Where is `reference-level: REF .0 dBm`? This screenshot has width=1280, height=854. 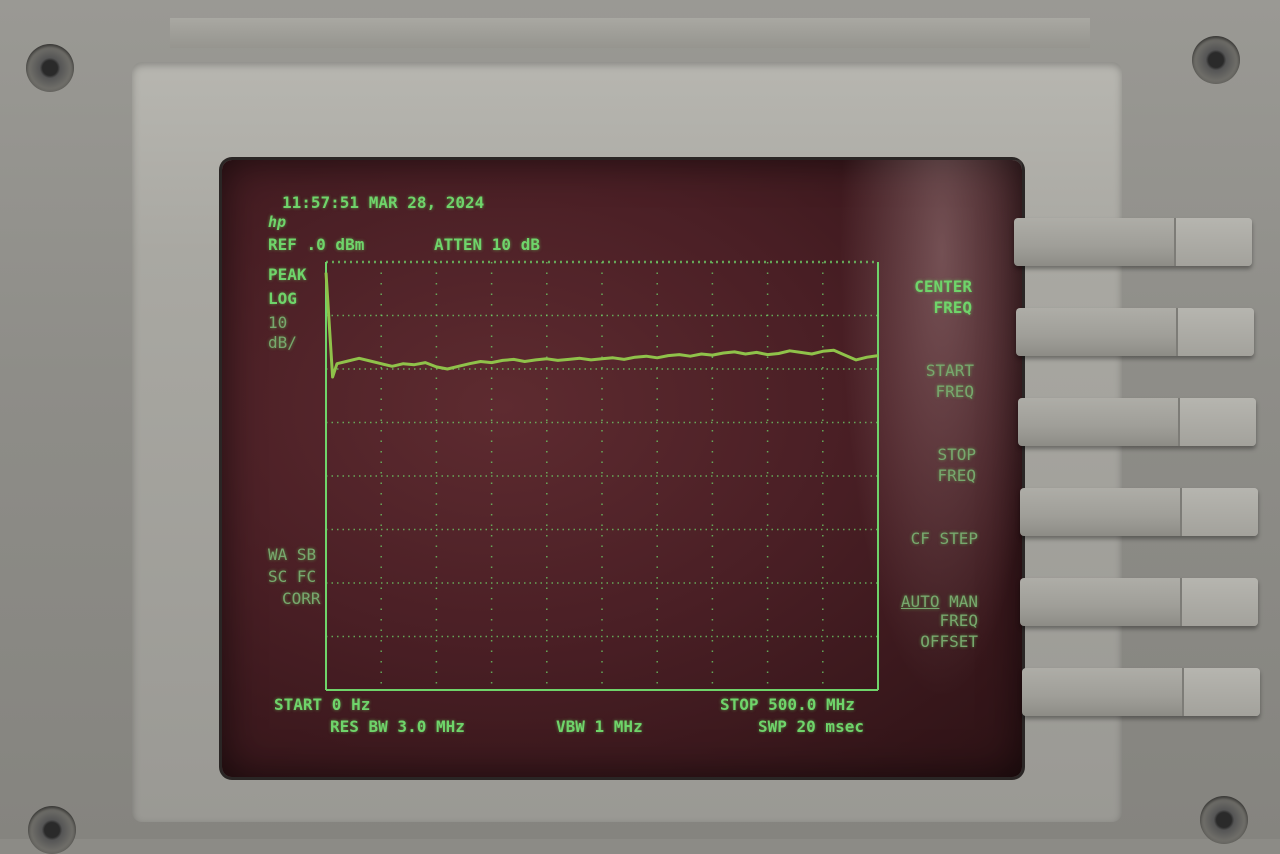
reference-level: REF .0 dBm is located at coordinates (316, 244).